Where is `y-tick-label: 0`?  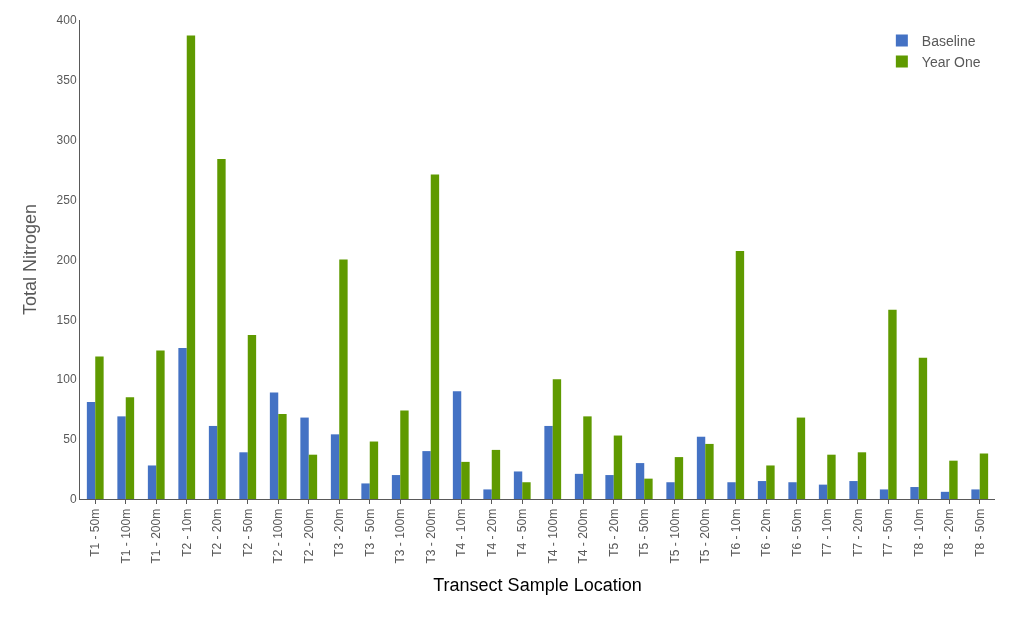
y-tick-label: 0 is located at coordinates (73, 499).